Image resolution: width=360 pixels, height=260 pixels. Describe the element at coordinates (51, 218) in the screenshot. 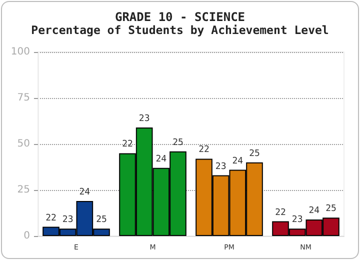

I see `series-label: 22` at that location.